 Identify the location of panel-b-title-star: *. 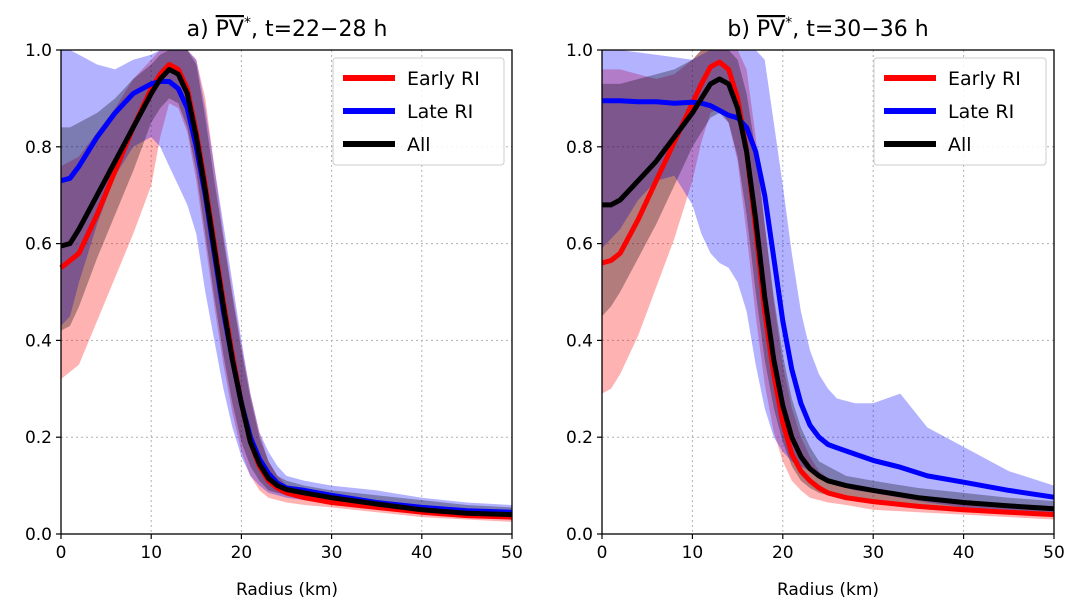
(788, 23).